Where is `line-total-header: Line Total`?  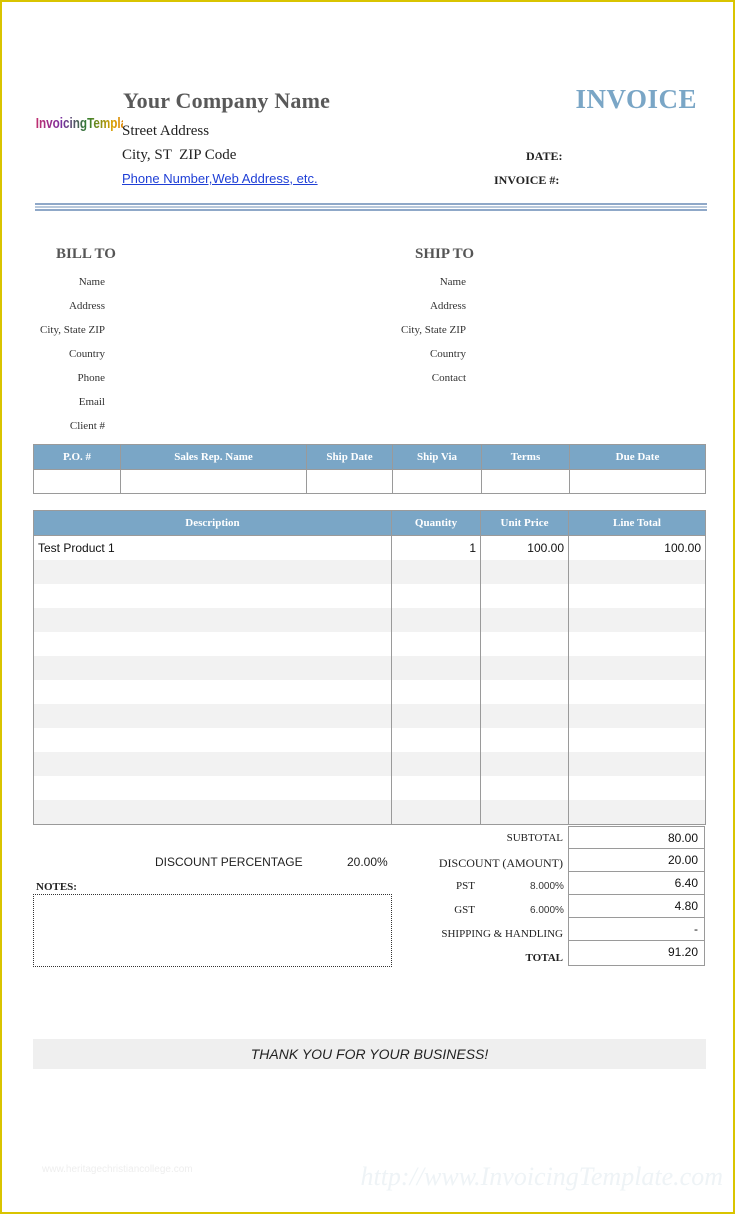 line-total-header: Line Total is located at coordinates (637, 523).